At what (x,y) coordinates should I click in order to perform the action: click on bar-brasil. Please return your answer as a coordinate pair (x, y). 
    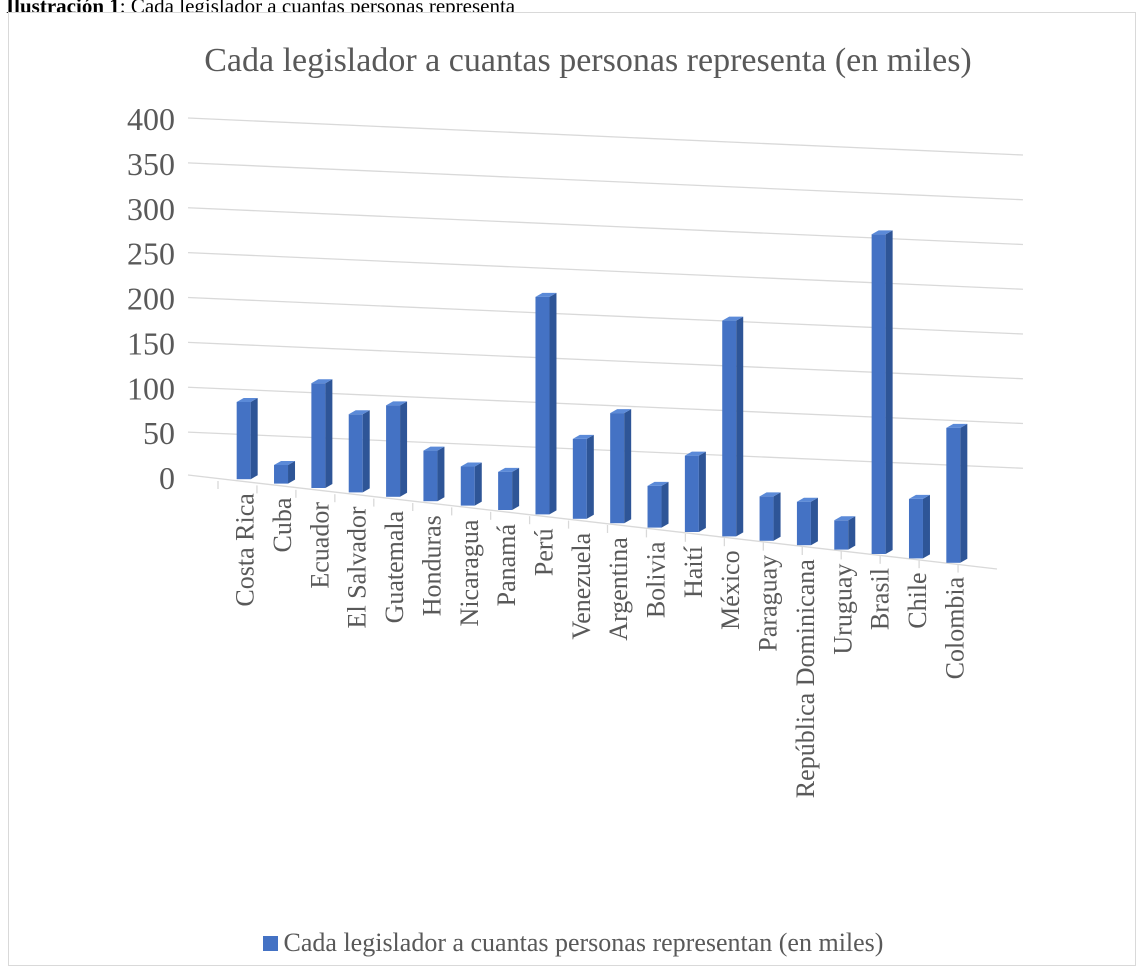
    Looking at the image, I should click on (882, 392).